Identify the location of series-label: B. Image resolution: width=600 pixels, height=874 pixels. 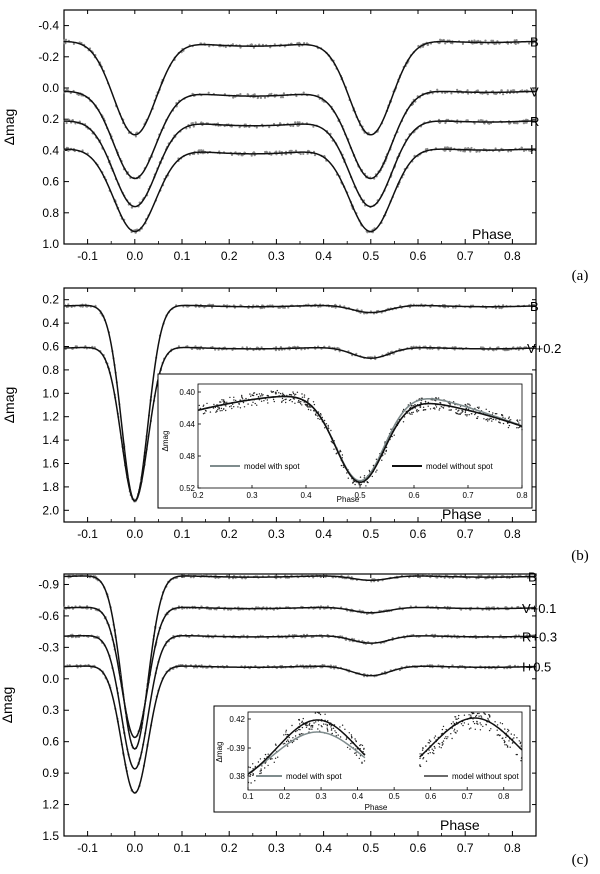
(534, 42).